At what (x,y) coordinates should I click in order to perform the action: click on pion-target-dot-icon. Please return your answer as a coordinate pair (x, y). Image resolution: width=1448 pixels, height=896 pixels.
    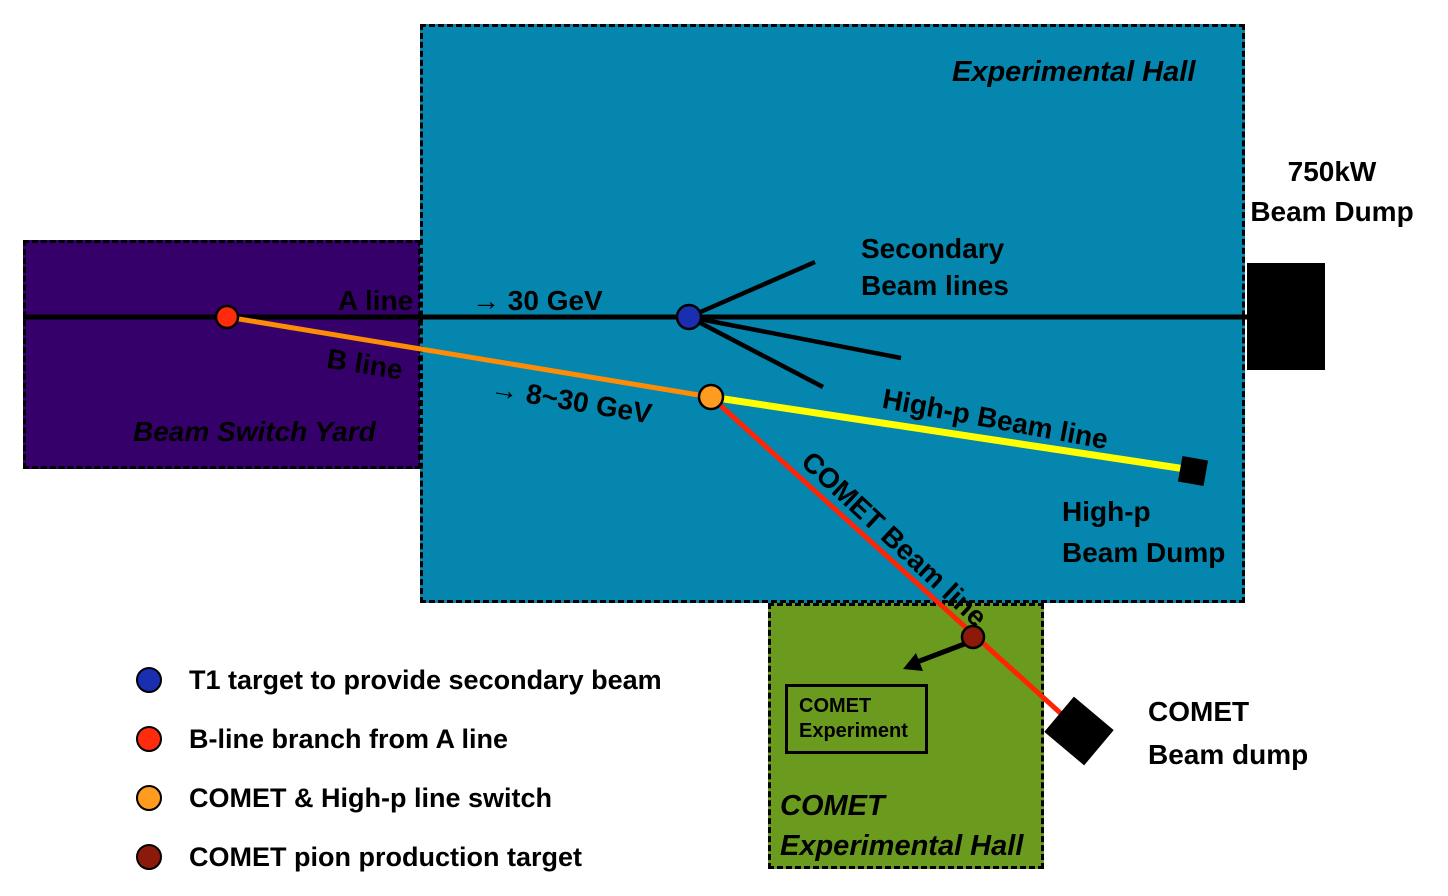
    Looking at the image, I should click on (149, 857).